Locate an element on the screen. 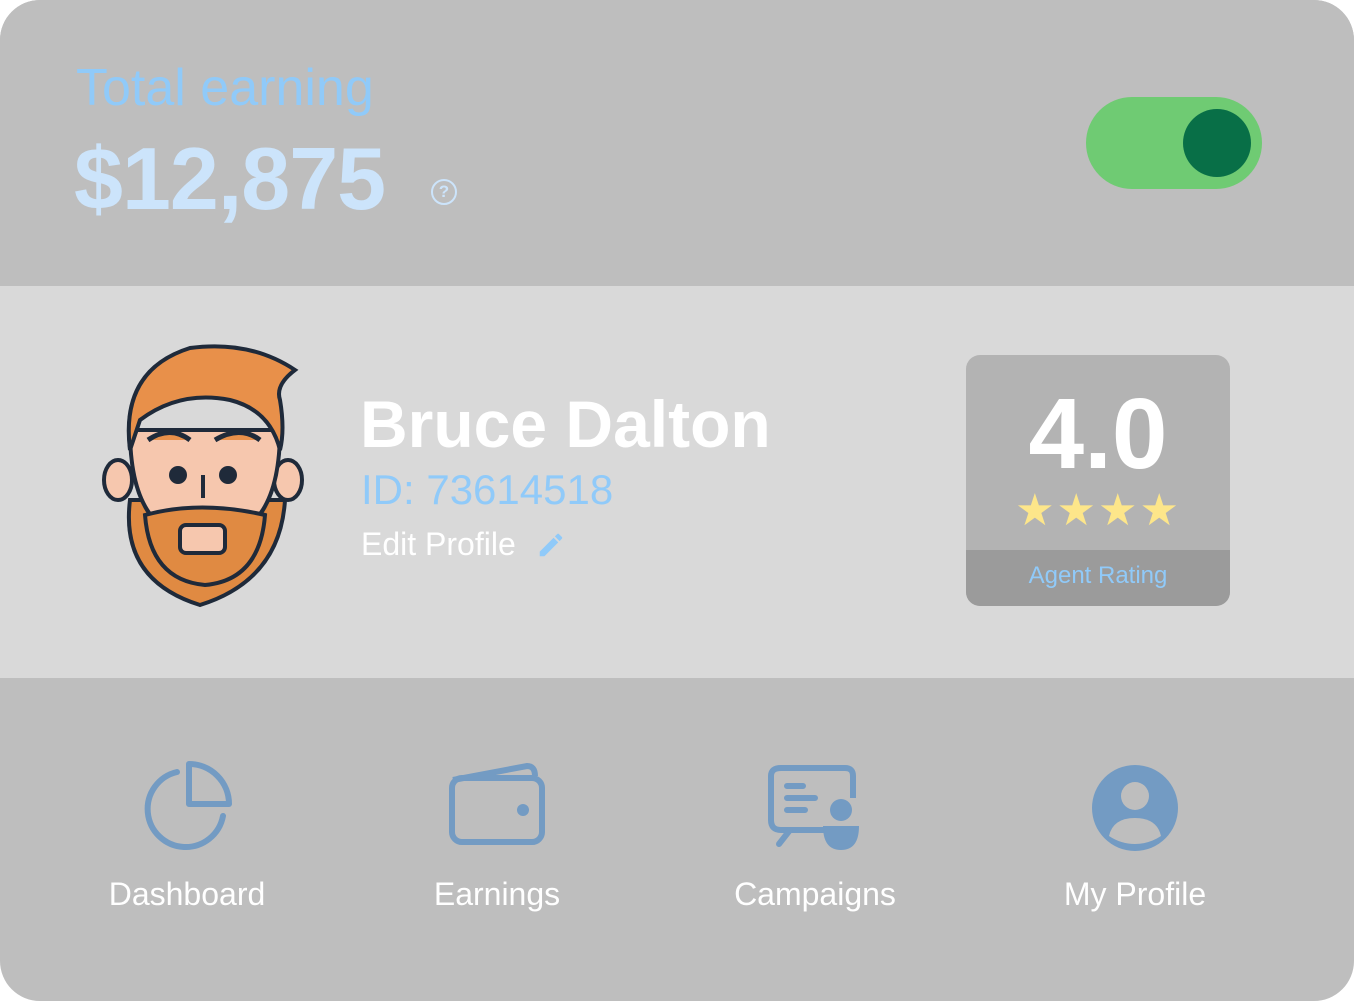  rating-value: 4.0 is located at coordinates (1098, 434).